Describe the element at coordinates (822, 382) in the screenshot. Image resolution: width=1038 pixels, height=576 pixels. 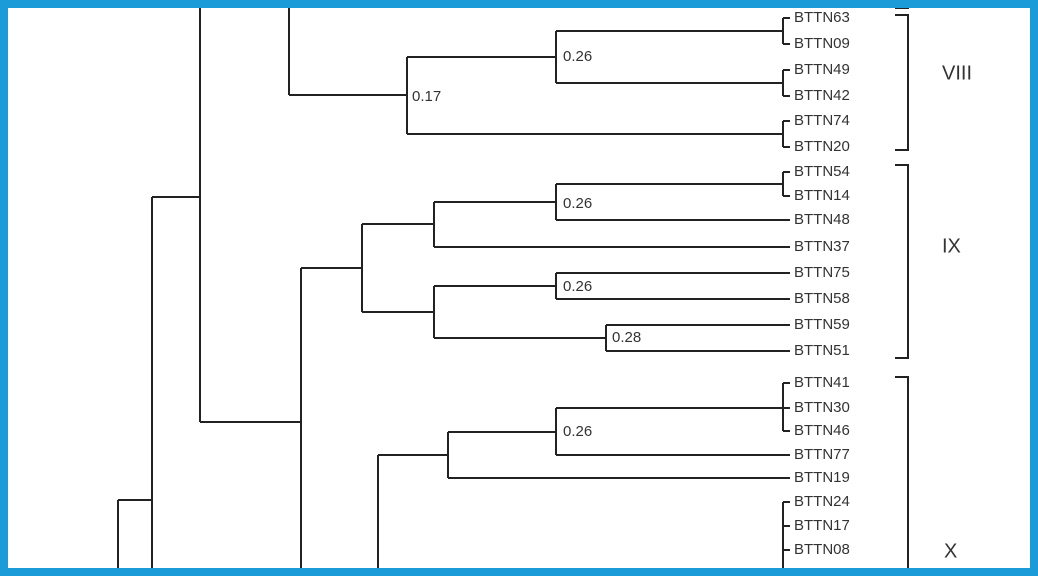
I see `leaf-label: BTTN41` at that location.